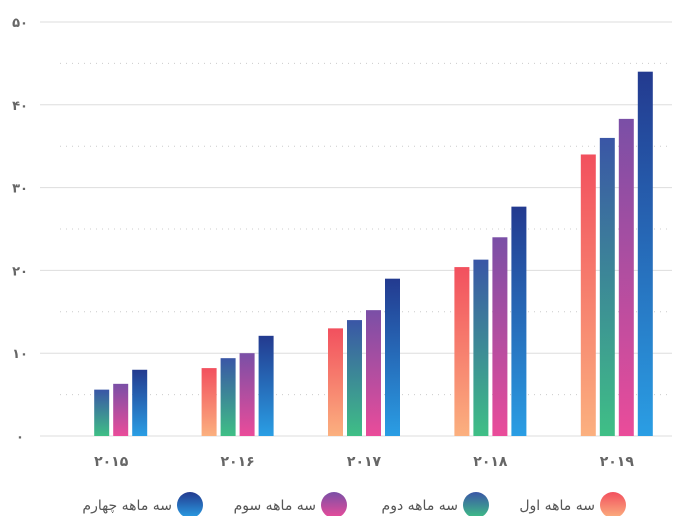 The width and height of the screenshot is (684, 516). What do you see at coordinates (20, 271) in the screenshot?
I see `y-tick-label: ۲۰` at bounding box center [20, 271].